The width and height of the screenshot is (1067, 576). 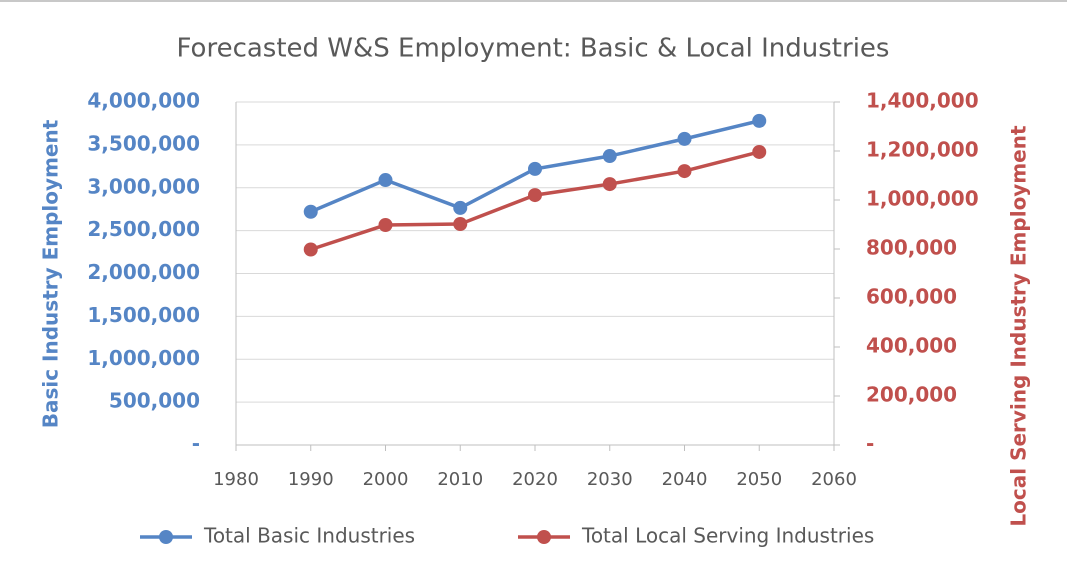 What do you see at coordinates (311, 479) in the screenshot?
I see `x-tick-label: 1990` at bounding box center [311, 479].